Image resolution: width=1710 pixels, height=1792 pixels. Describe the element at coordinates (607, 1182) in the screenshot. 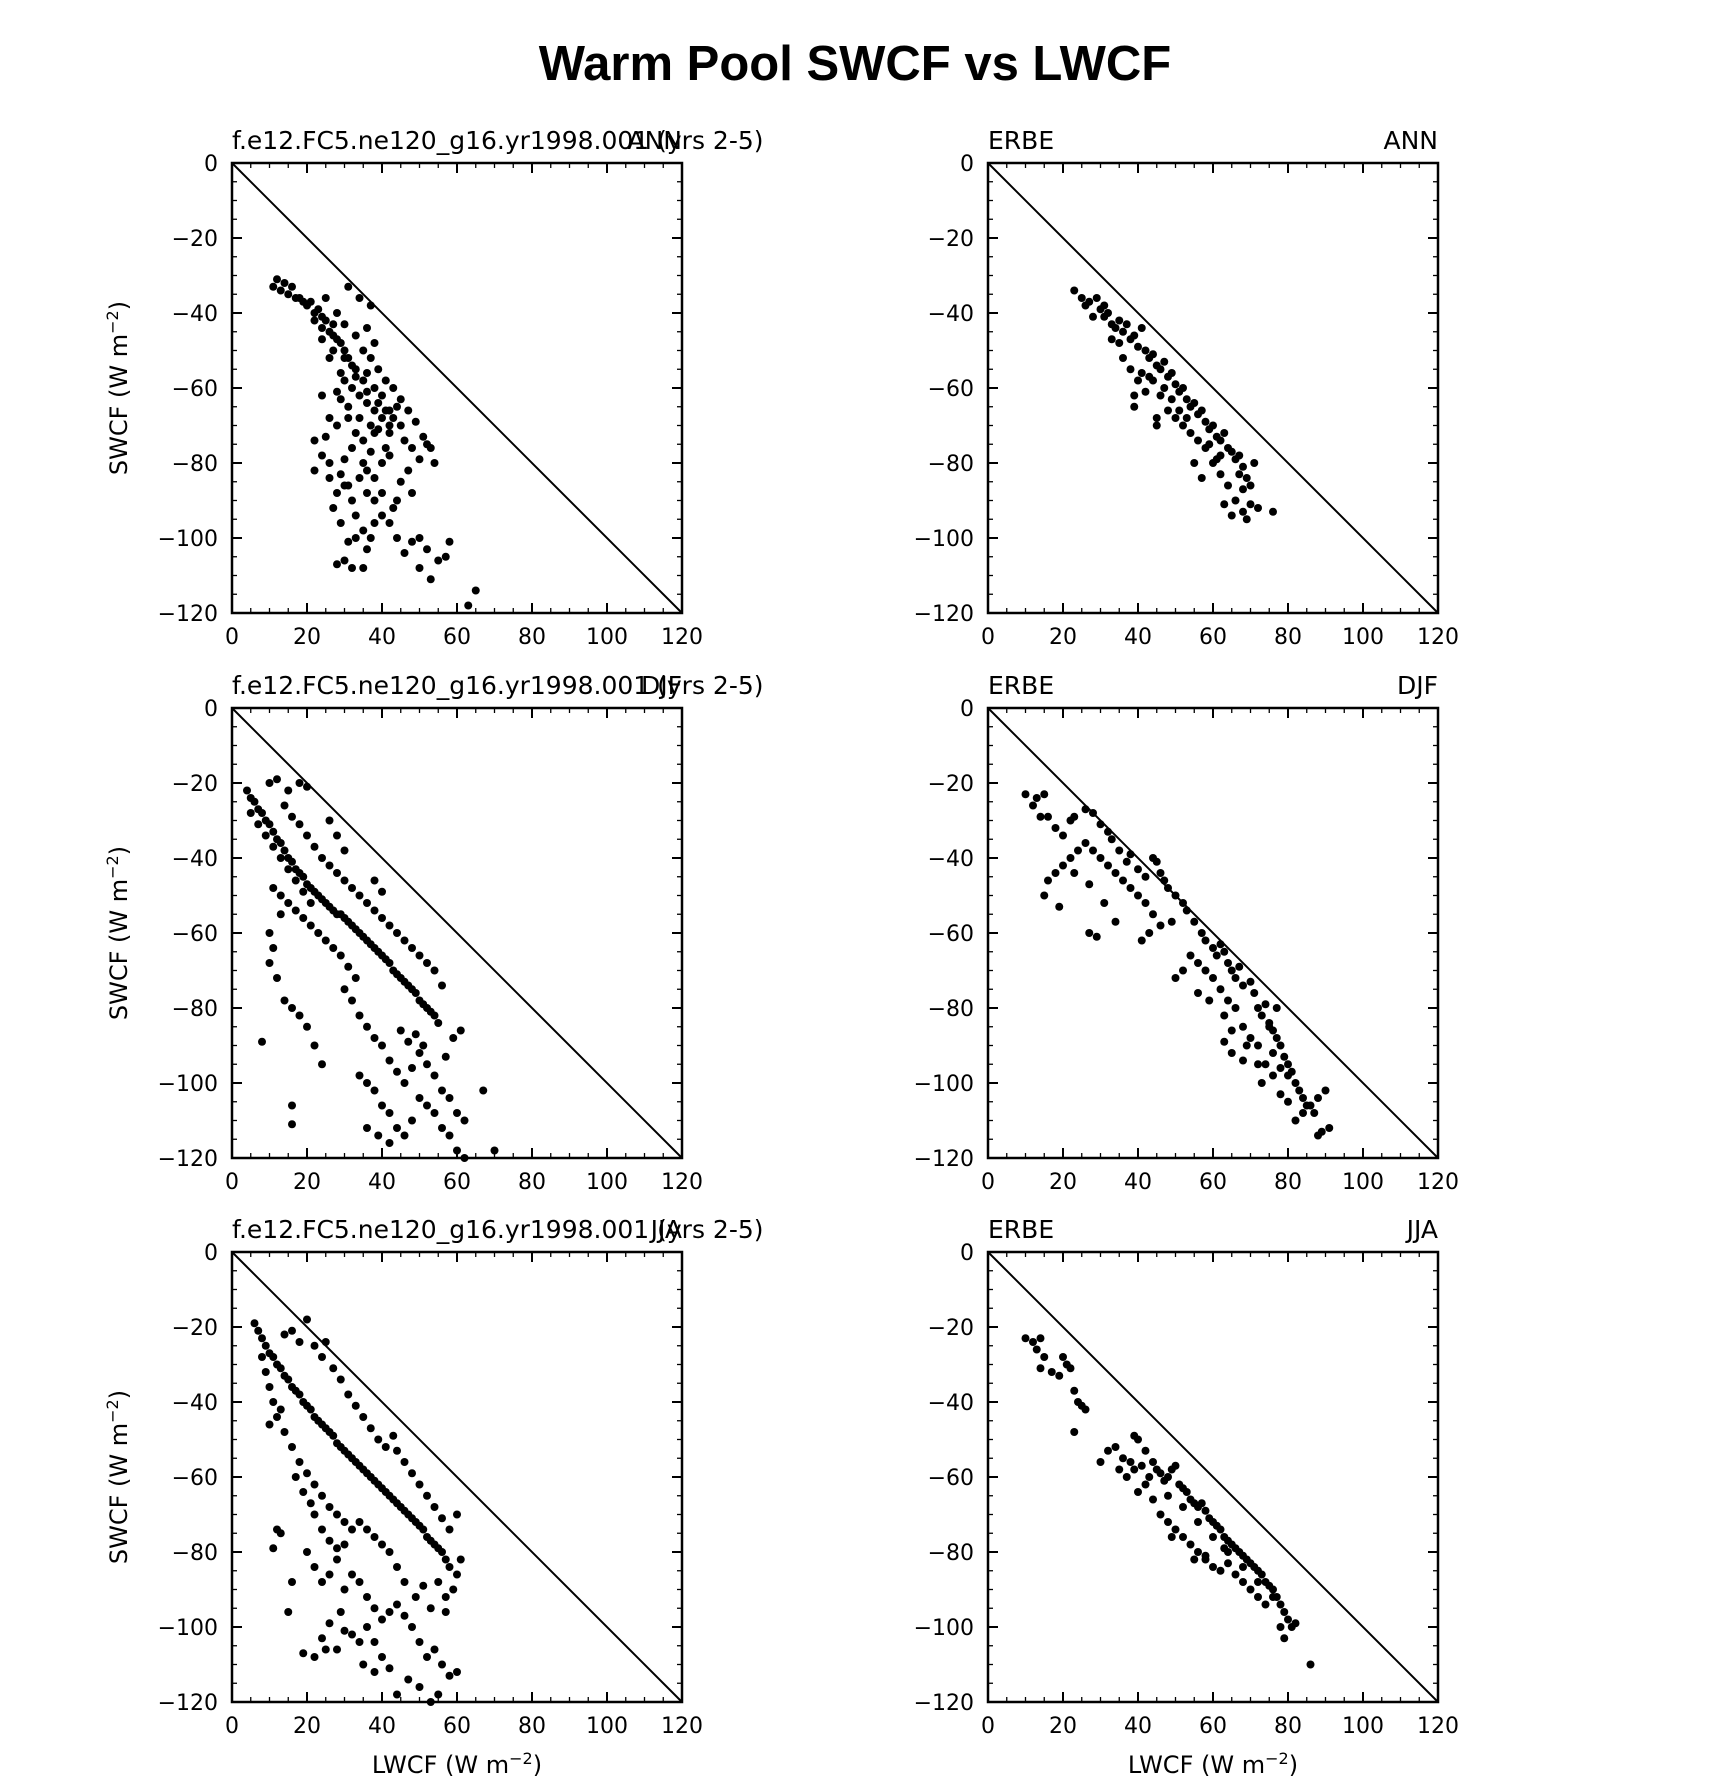

I see `x-tick-label: 100` at that location.